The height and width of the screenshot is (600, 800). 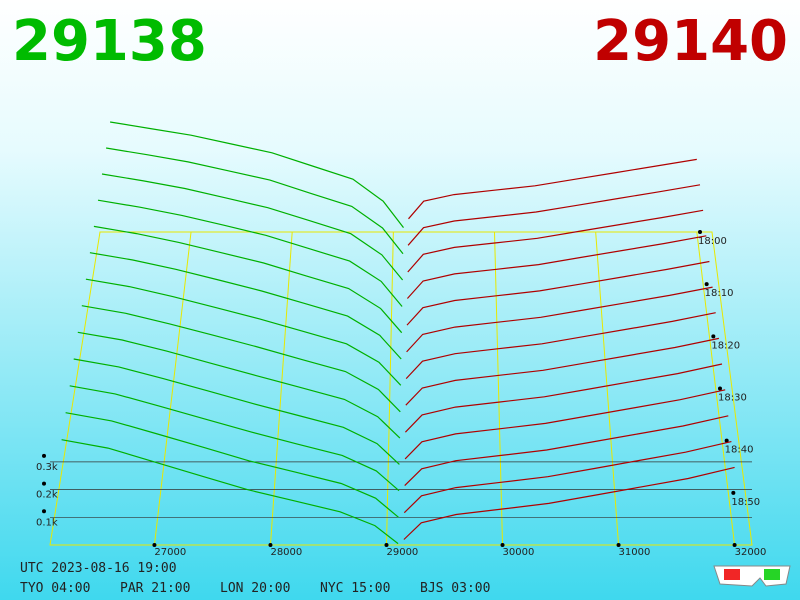 What do you see at coordinates (725, 345) in the screenshot?
I see `time-tick-label: 18:20` at bounding box center [725, 345].